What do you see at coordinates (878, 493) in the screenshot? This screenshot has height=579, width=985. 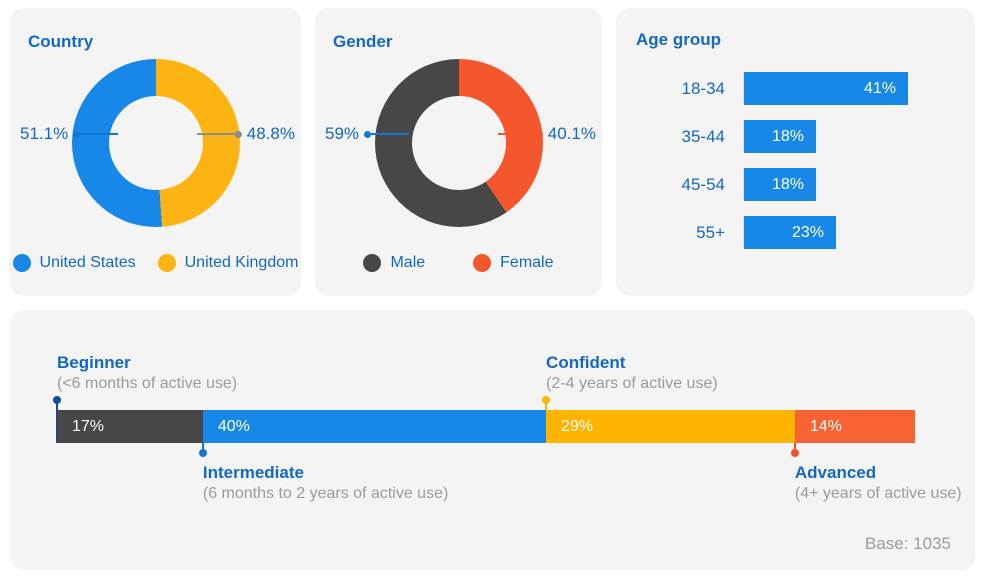 I see `annotation-description: (4+ years of active use)` at bounding box center [878, 493].